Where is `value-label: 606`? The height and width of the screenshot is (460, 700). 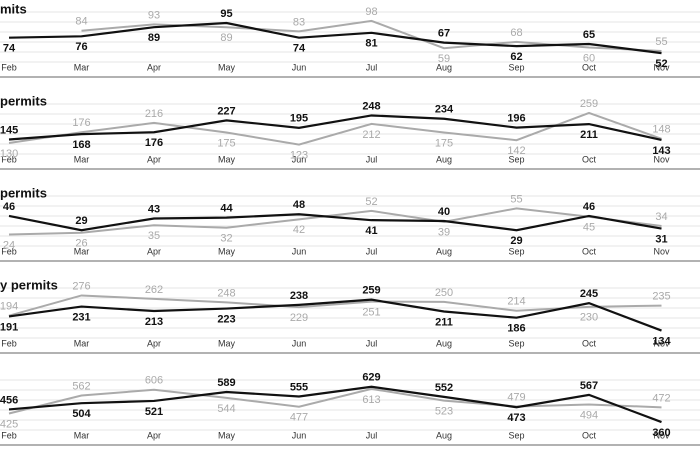 value-label: 606 is located at coordinates (154, 381).